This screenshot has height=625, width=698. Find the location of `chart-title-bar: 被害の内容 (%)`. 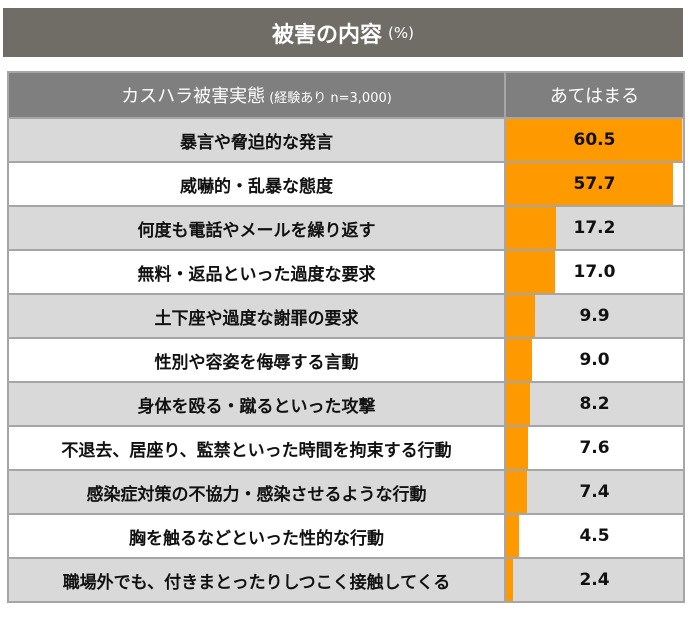

chart-title-bar: 被害の内容 (%) is located at coordinates (343, 32).